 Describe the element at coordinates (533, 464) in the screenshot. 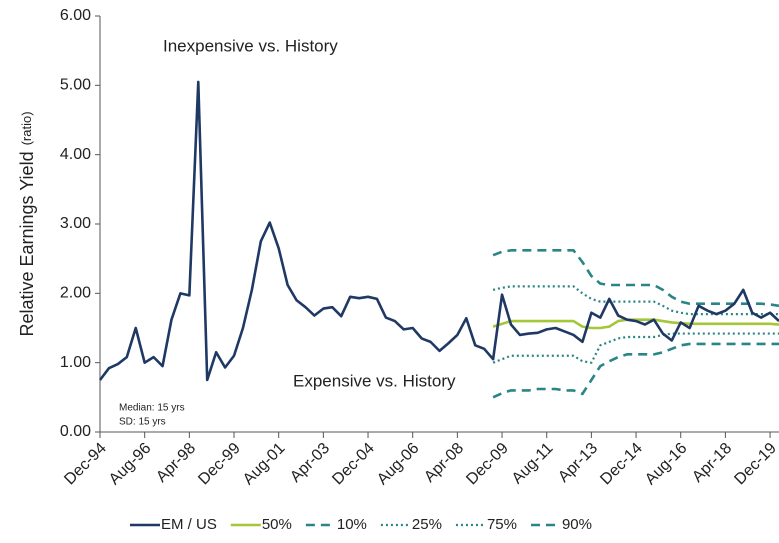

I see `x-tick-label: Aug-11` at that location.